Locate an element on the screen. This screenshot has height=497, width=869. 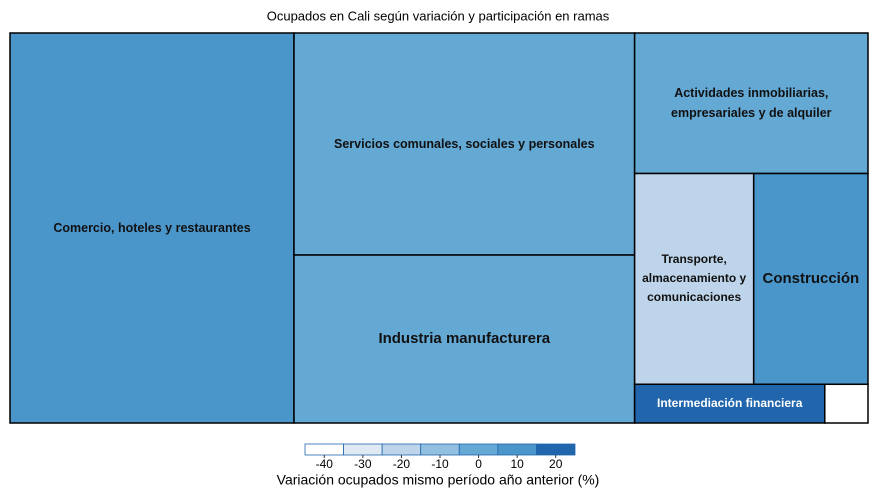
cell-label-box: Comercio, hoteles y restaurantes is located at coordinates (152, 228).